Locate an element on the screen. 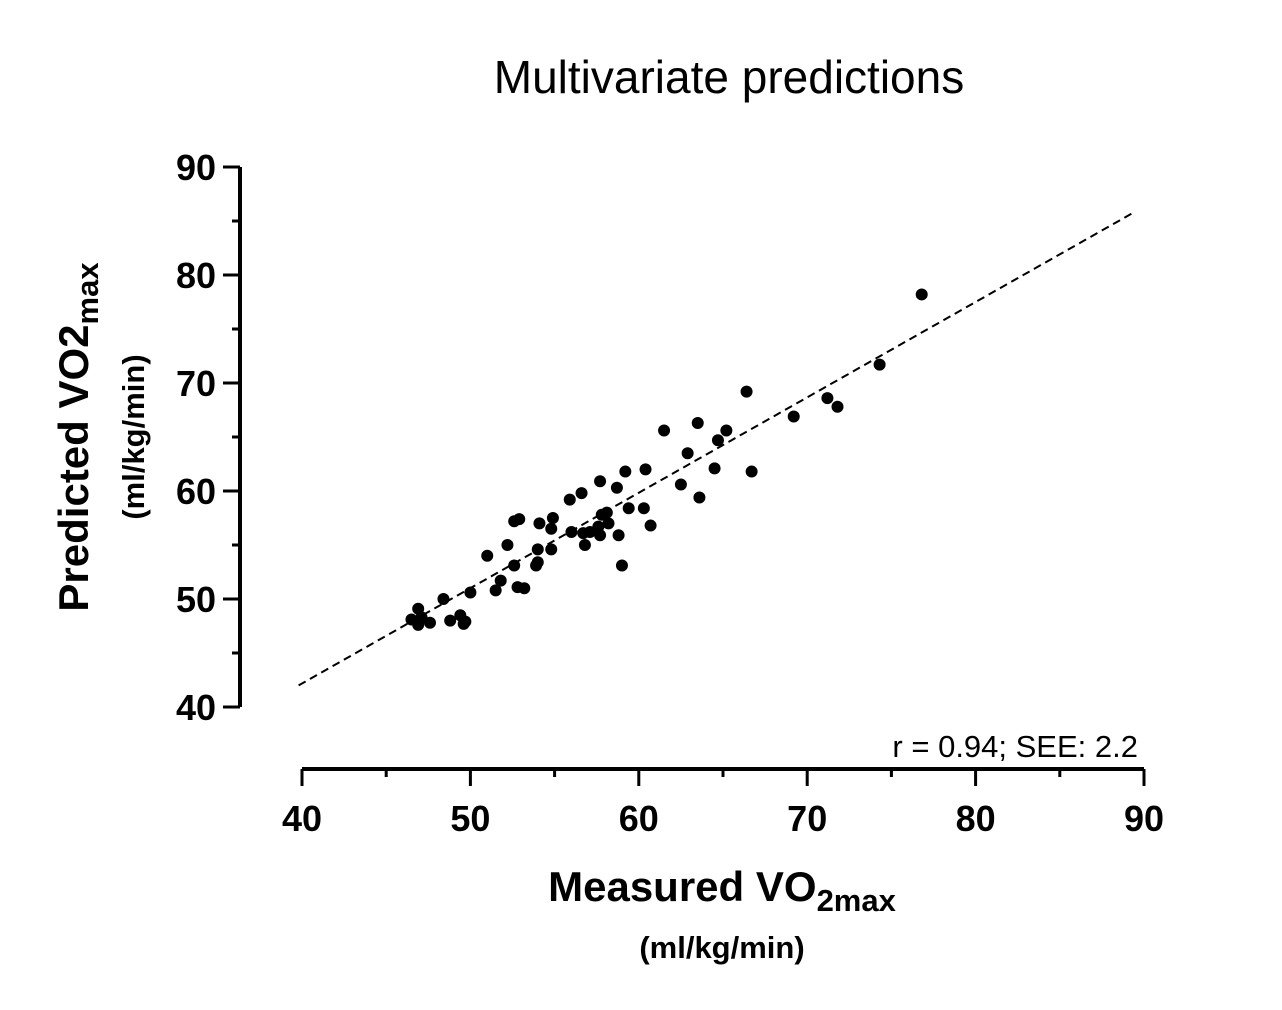 The width and height of the screenshot is (1282, 1010). x-tick-label: 60 is located at coordinates (639, 818).